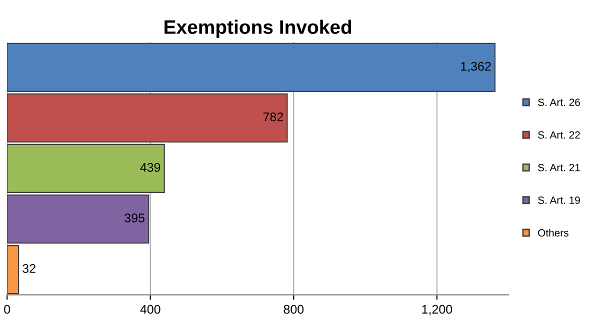 The width and height of the screenshot is (590, 324). What do you see at coordinates (476, 67) in the screenshot?
I see `data-label: 1,362` at bounding box center [476, 67].